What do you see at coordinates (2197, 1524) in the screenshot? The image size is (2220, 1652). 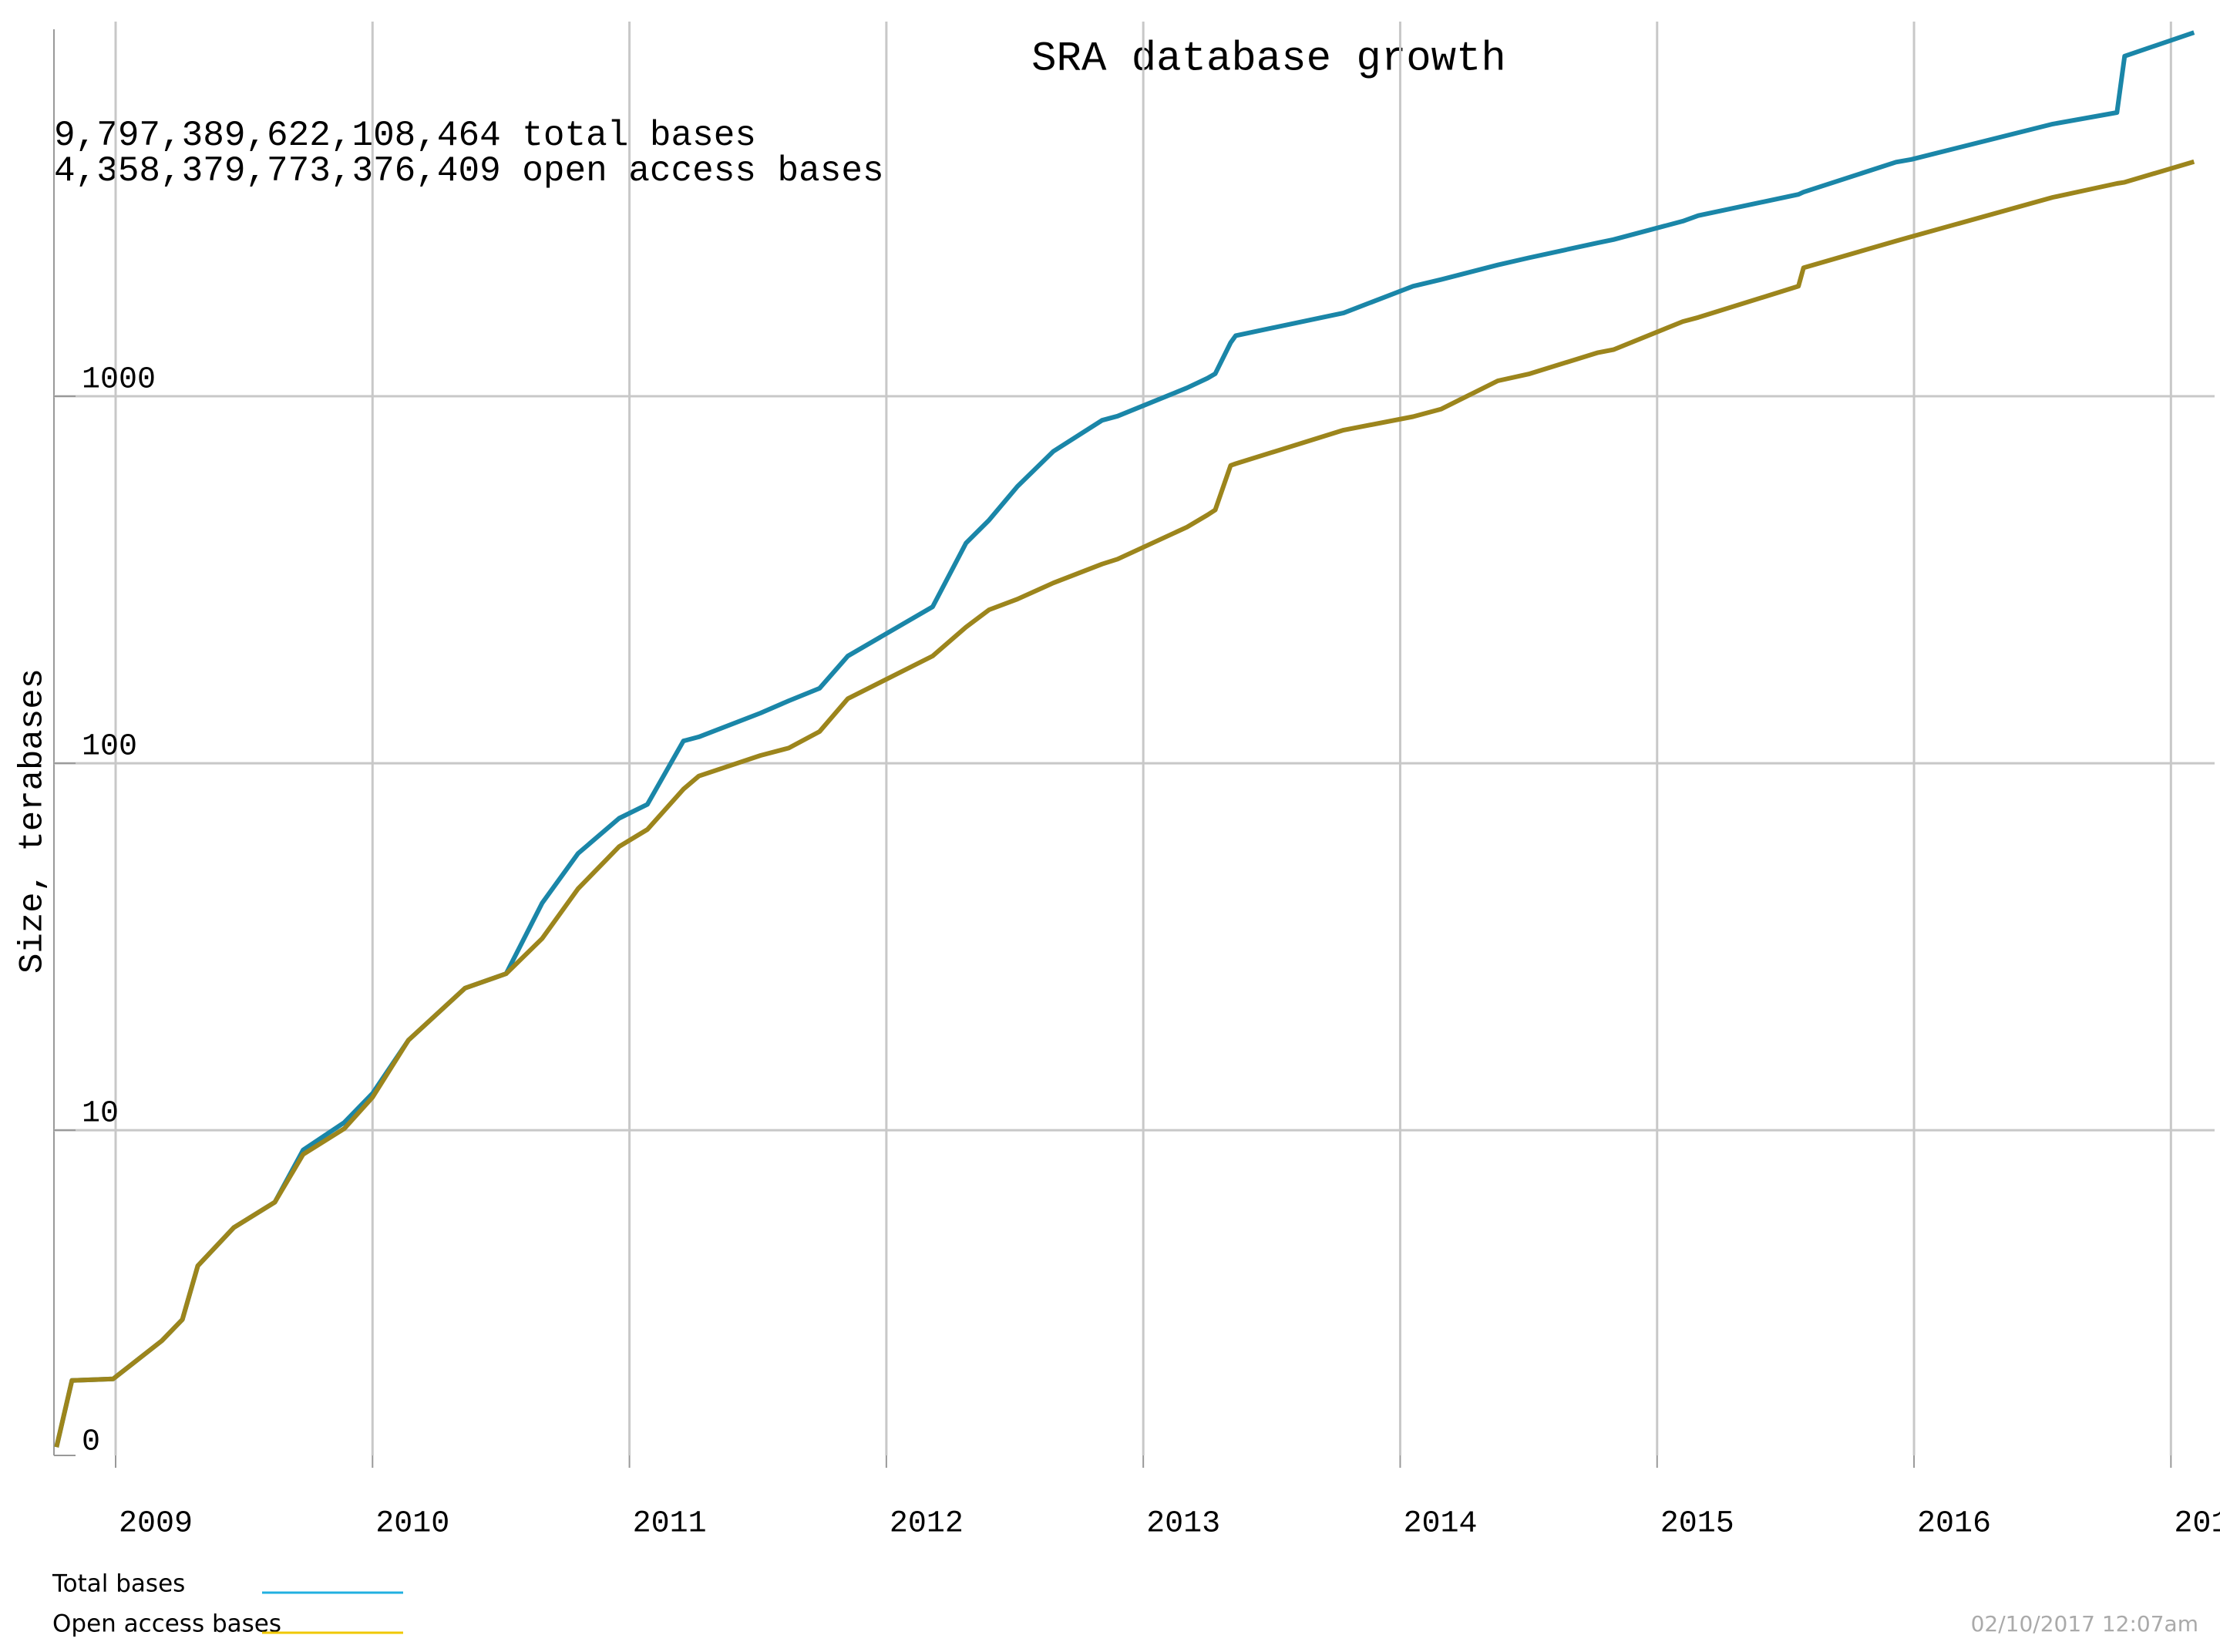 I see `x-tick-label: 201` at bounding box center [2197, 1524].